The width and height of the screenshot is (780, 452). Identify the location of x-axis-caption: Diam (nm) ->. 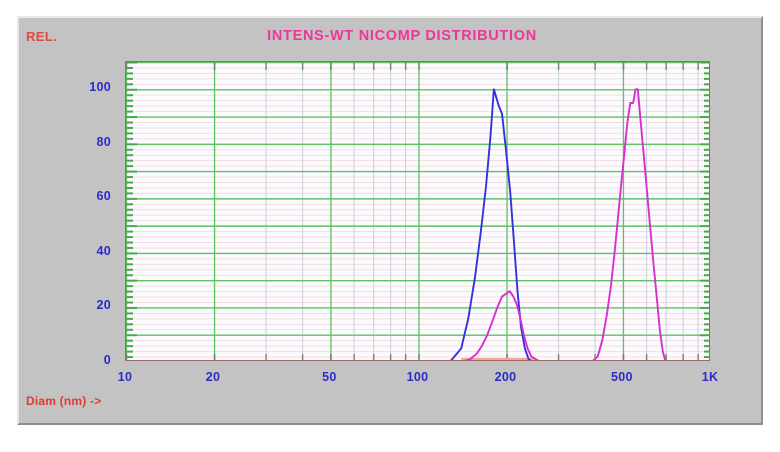
(64, 401).